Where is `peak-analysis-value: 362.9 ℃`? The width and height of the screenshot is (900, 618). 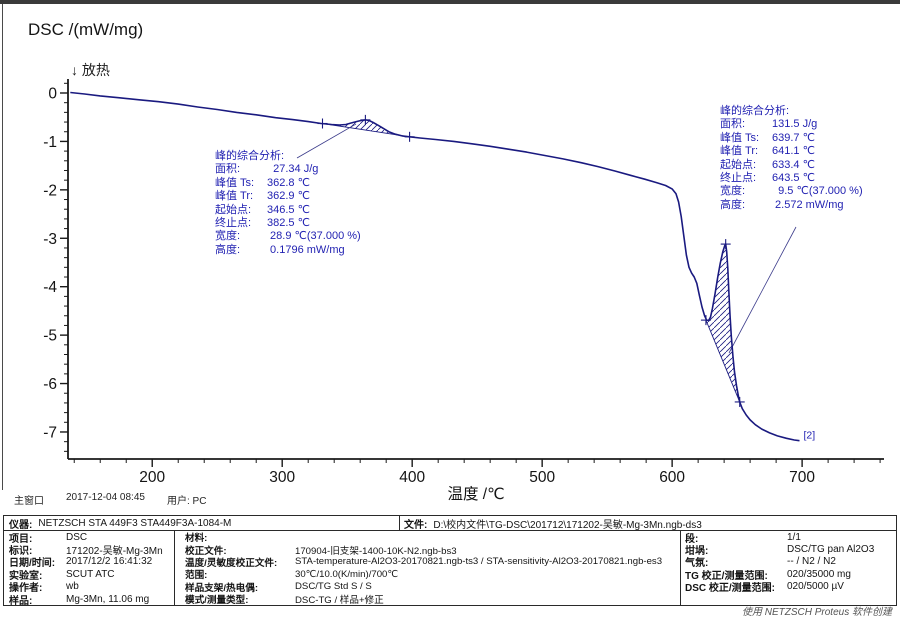 peak-analysis-value: 362.9 ℃ is located at coordinates (288, 196).